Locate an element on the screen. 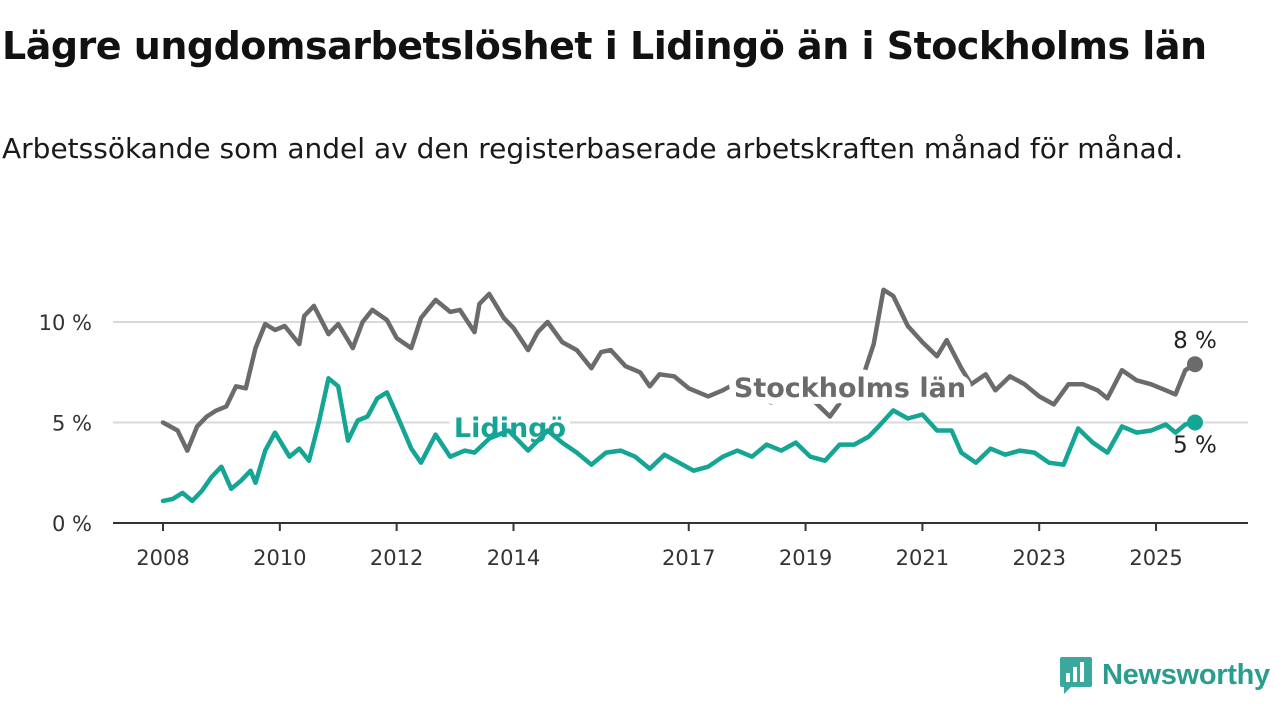 Image resolution: width=1280 pixels, height=720 pixels. series-line-lidingo is located at coordinates (679, 440).